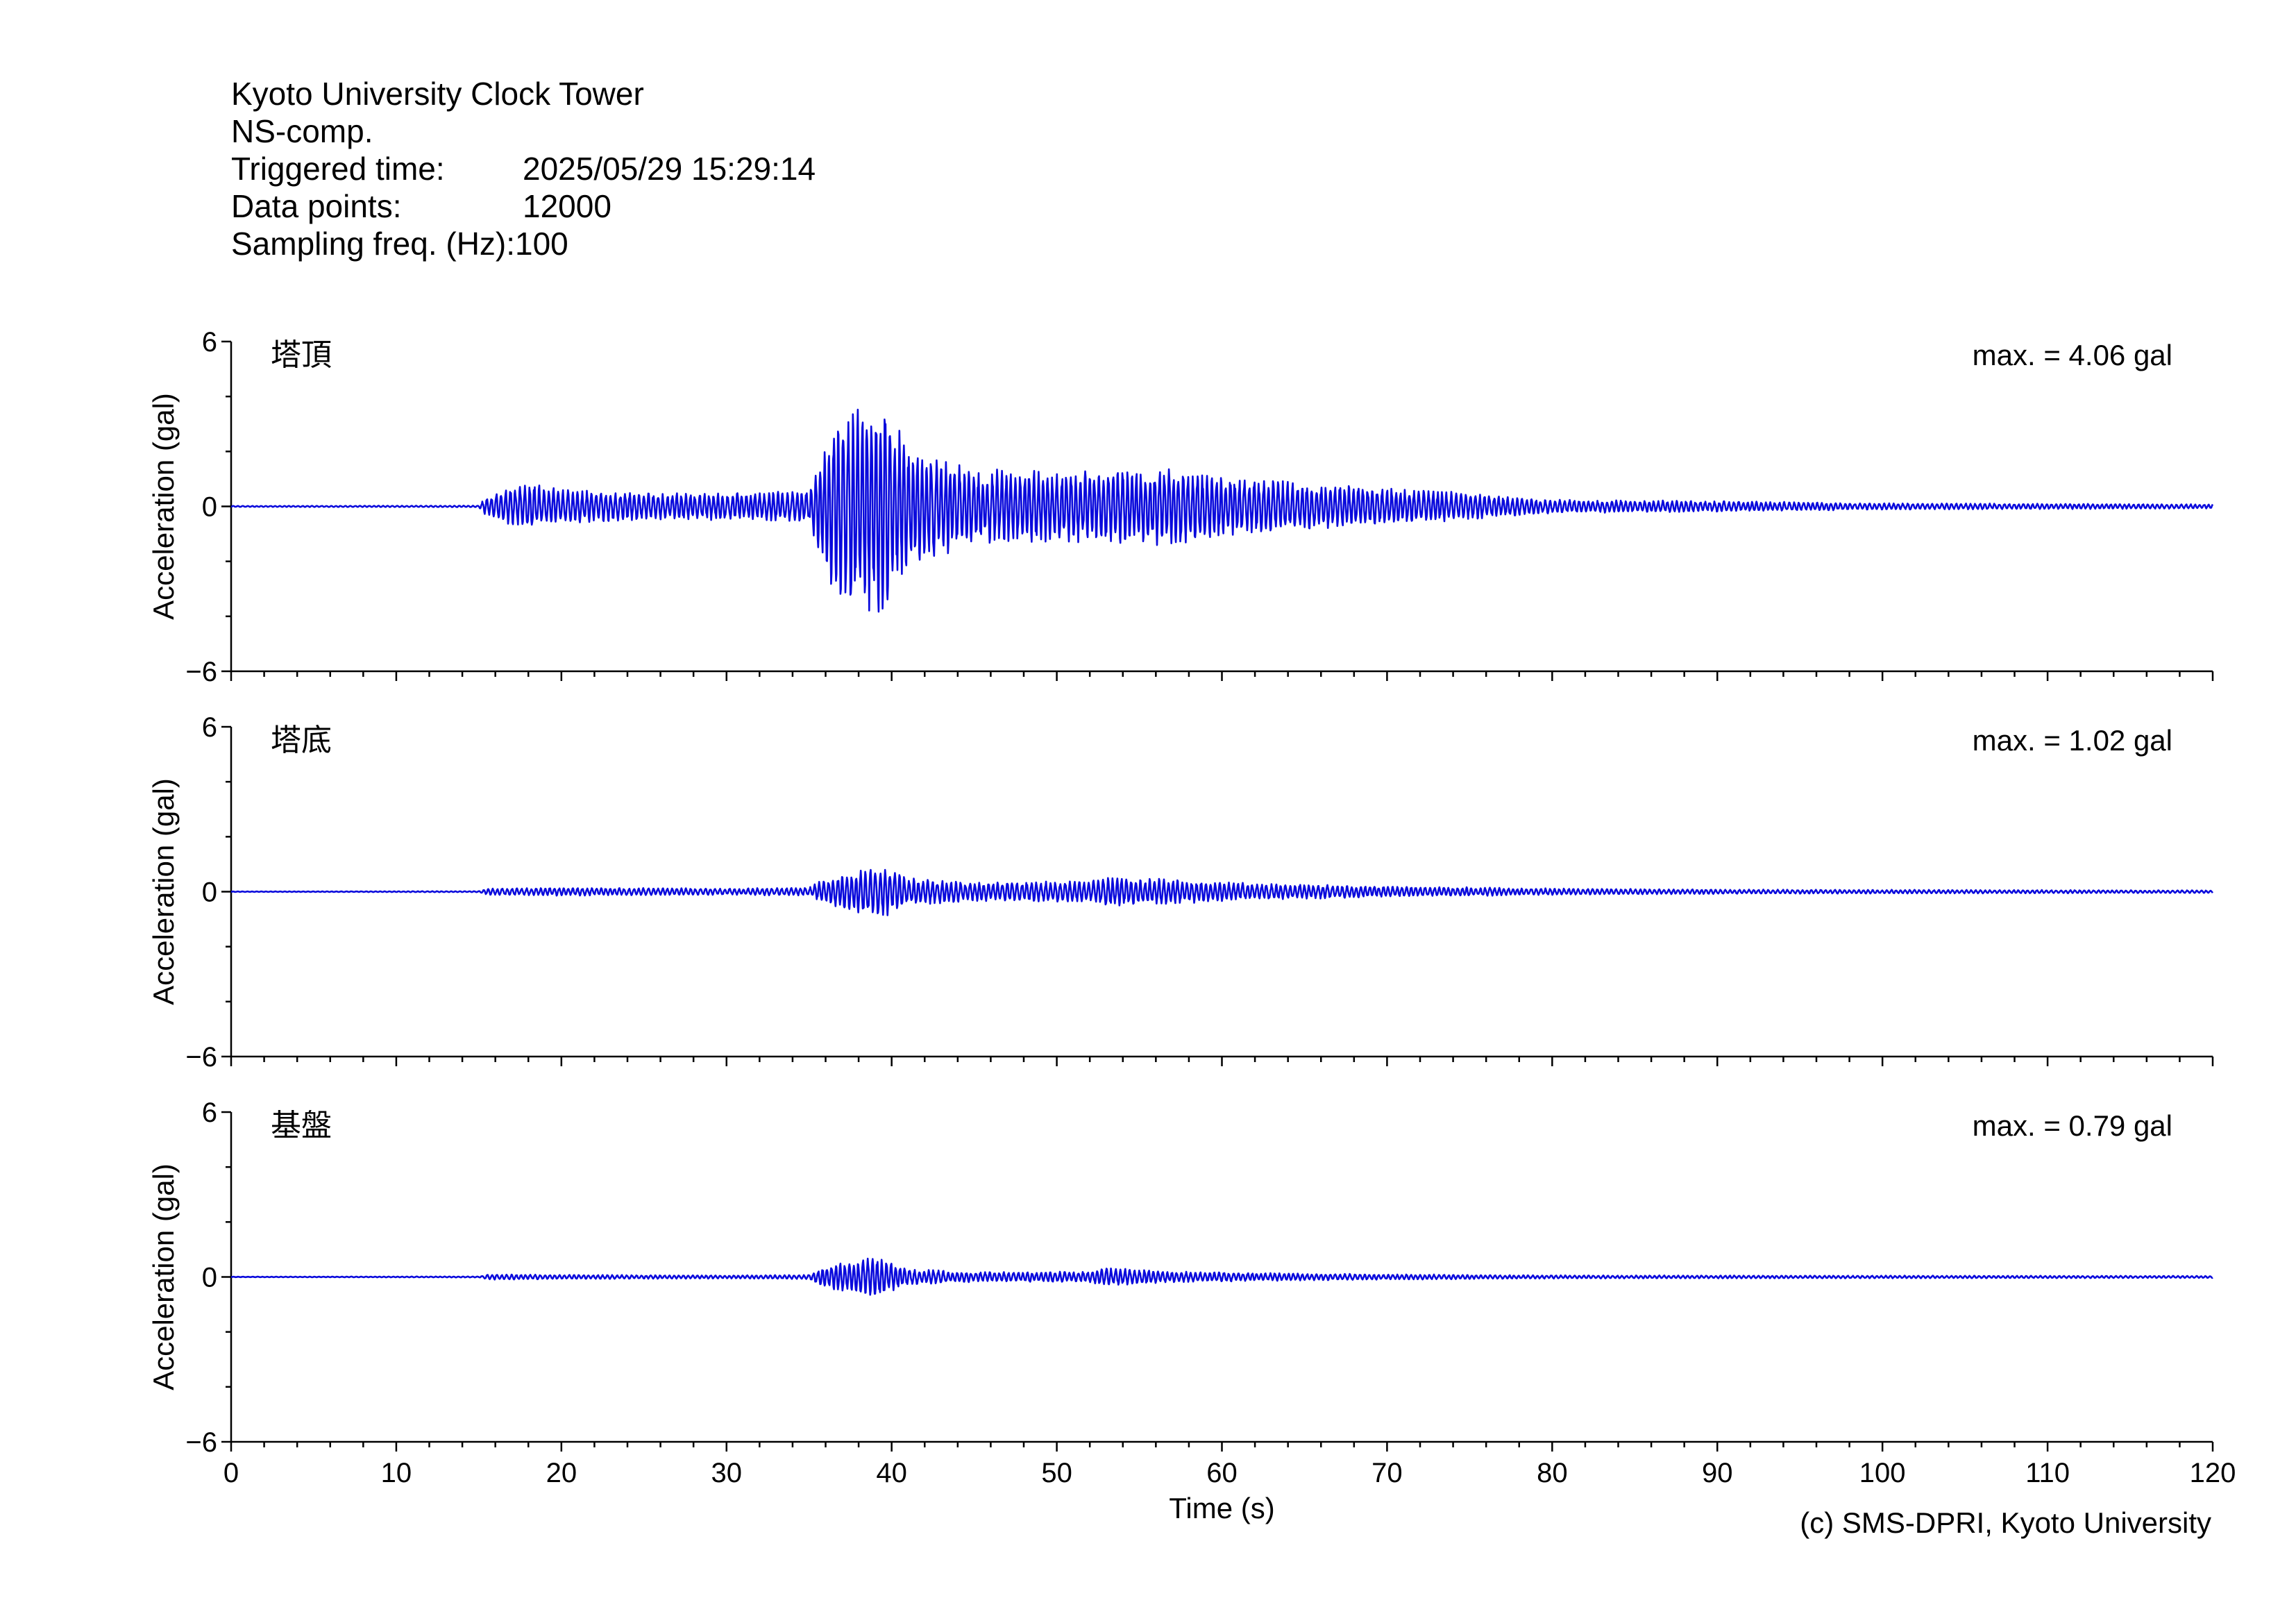 This screenshot has height=1623, width=2296. What do you see at coordinates (669, 169) in the screenshot?
I see `triggered-time-value: 2025/05/29 15:29:14` at bounding box center [669, 169].